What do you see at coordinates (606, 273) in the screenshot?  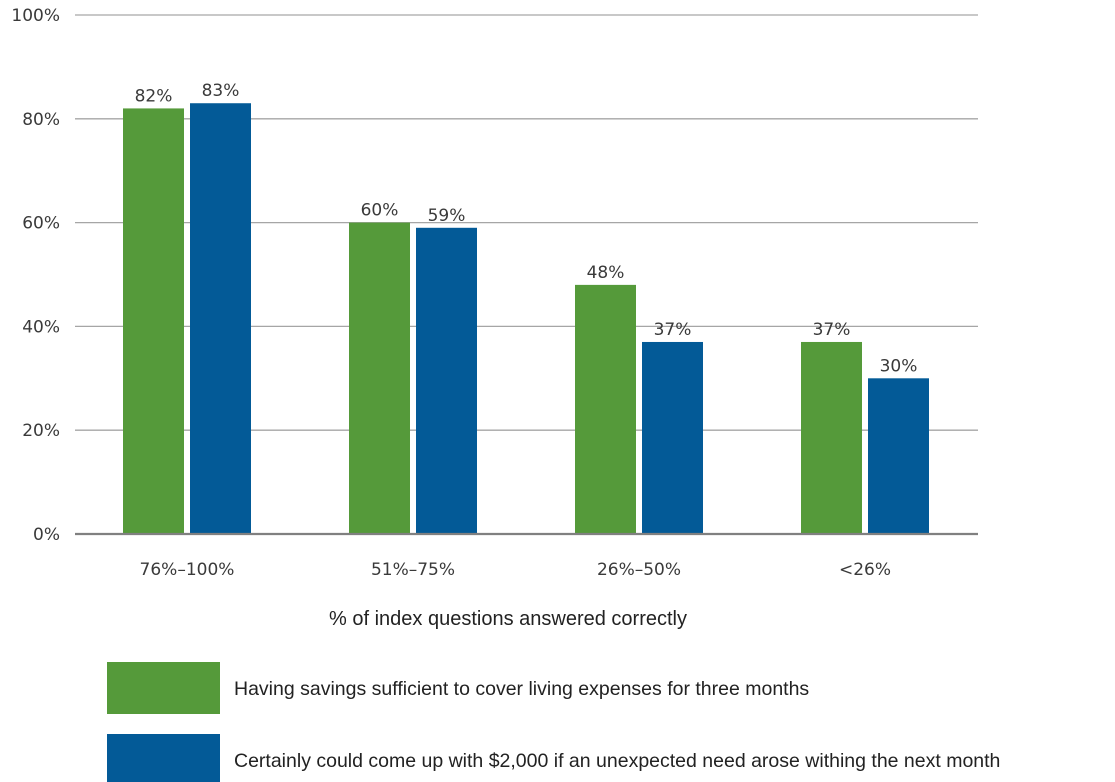 I see `data-label: 48%` at bounding box center [606, 273].